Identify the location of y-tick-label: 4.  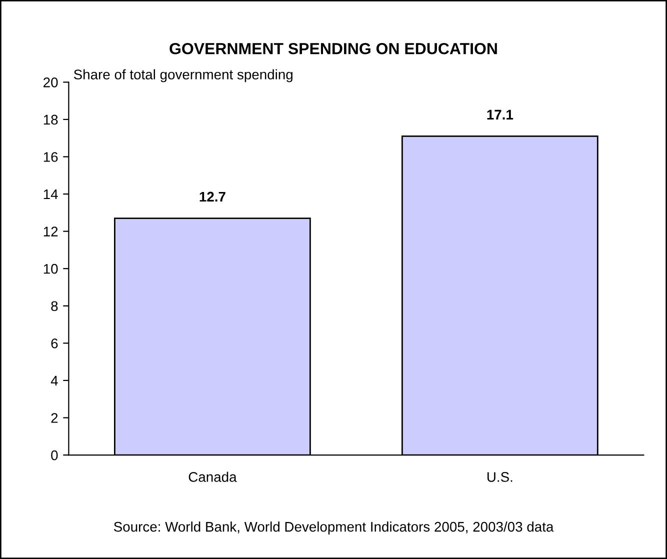
(54, 381).